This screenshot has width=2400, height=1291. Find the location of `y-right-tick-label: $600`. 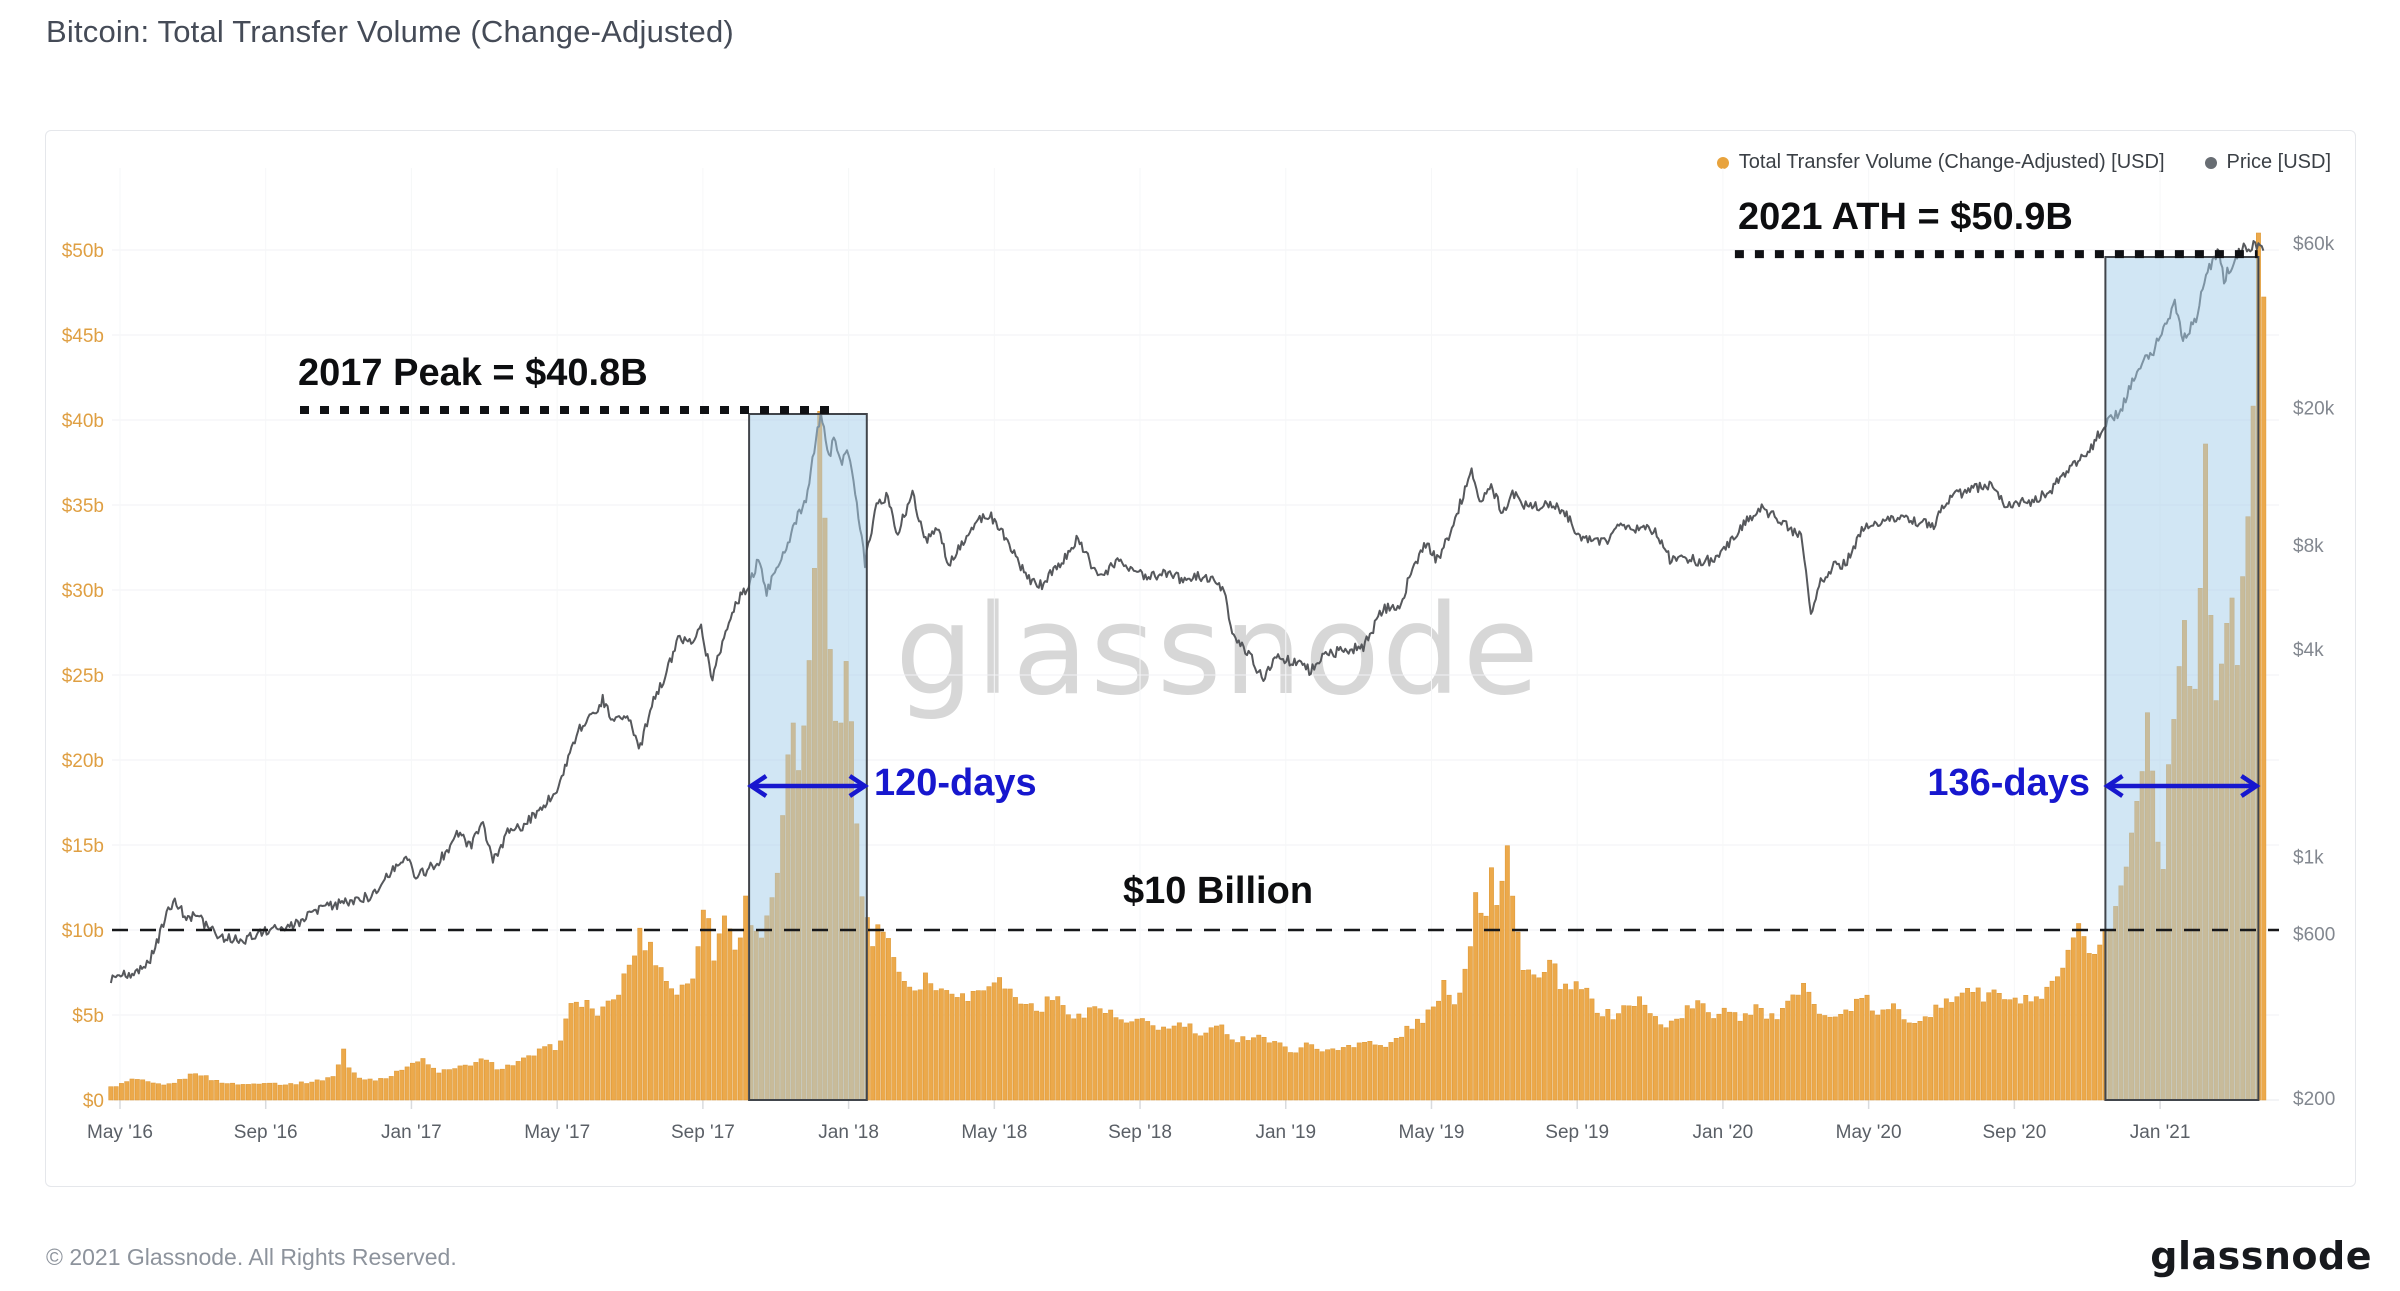

y-right-tick-label: $600 is located at coordinates (2314, 934).